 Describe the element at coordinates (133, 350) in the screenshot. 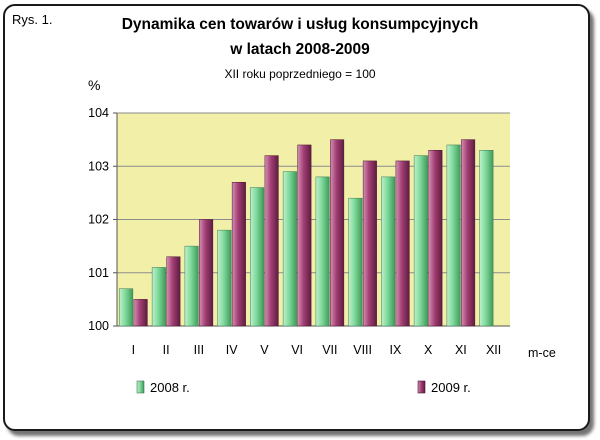

I see `x-tick-label: I` at that location.